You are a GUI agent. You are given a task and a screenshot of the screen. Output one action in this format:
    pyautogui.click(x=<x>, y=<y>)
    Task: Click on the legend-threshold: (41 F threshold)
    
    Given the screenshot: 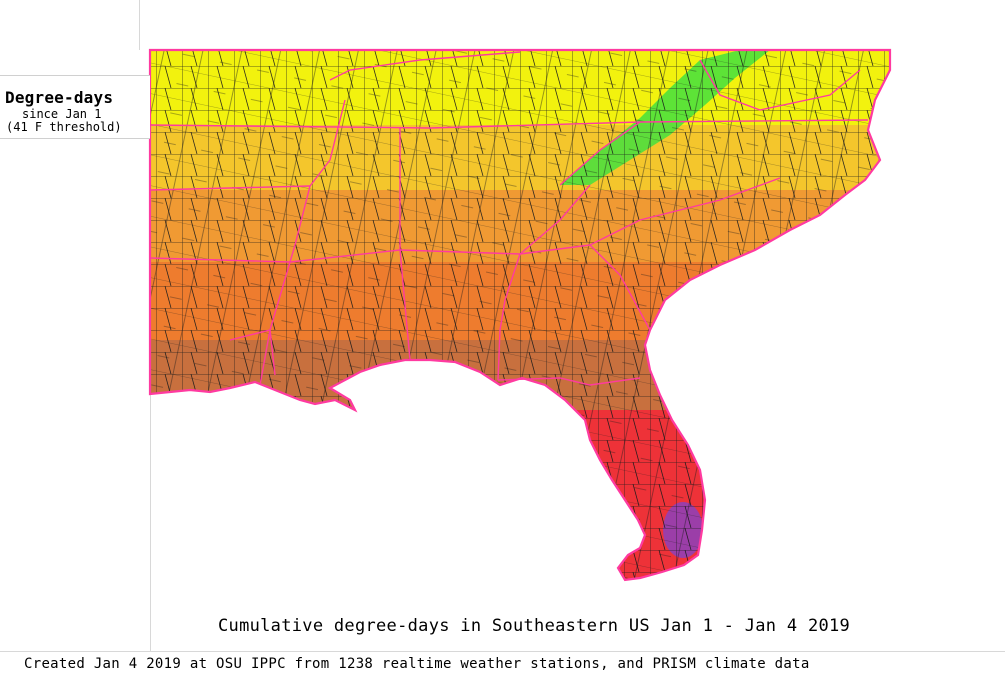 What is the action you would take?
    pyautogui.click(x=64, y=127)
    